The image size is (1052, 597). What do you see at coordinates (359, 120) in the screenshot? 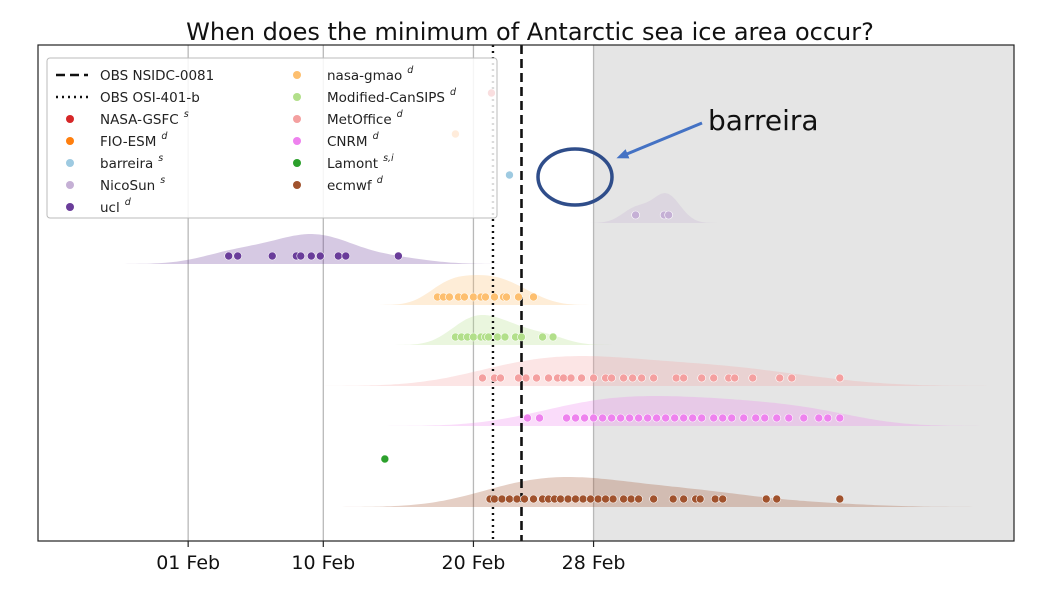
I see `legend-label: MetOffice` at bounding box center [359, 120].